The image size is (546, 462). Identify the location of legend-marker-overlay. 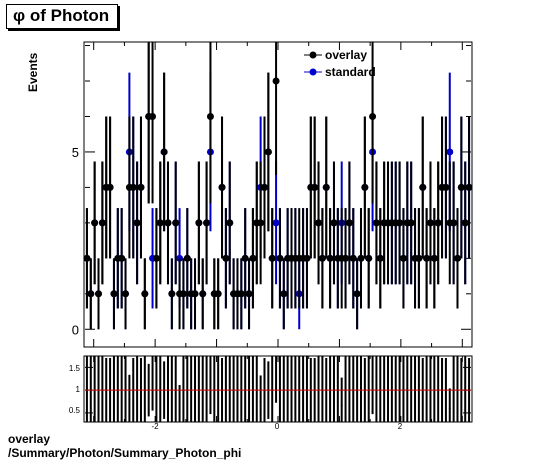
(313, 55).